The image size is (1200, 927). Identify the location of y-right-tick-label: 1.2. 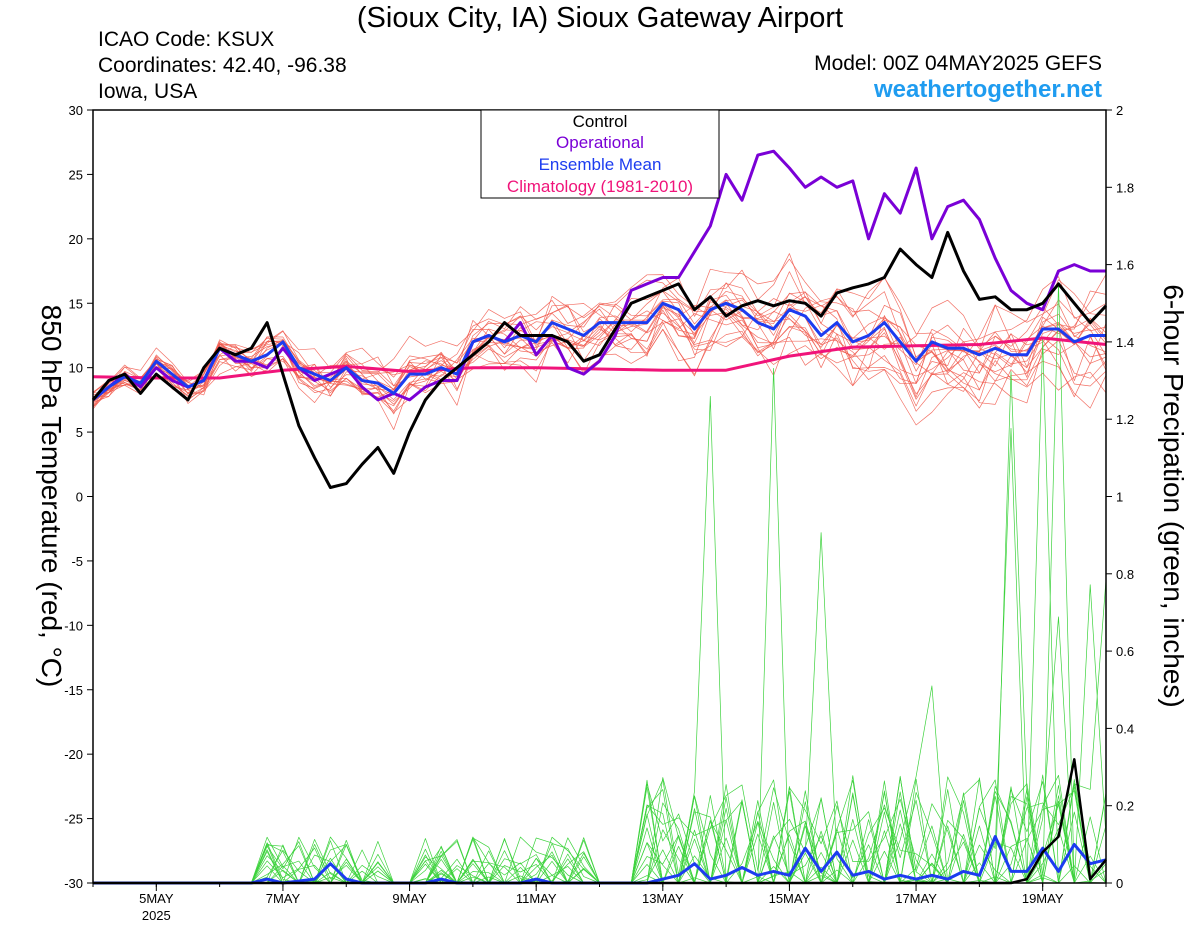
(1125, 419).